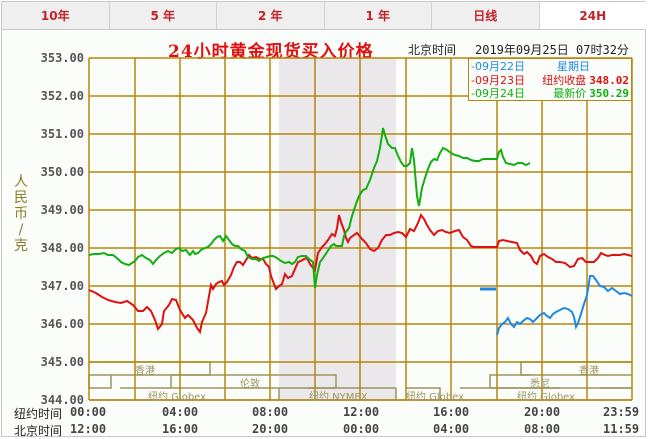 The width and height of the screenshot is (648, 439). I want to click on x-tick-bj: 12:00, so click(88, 429).